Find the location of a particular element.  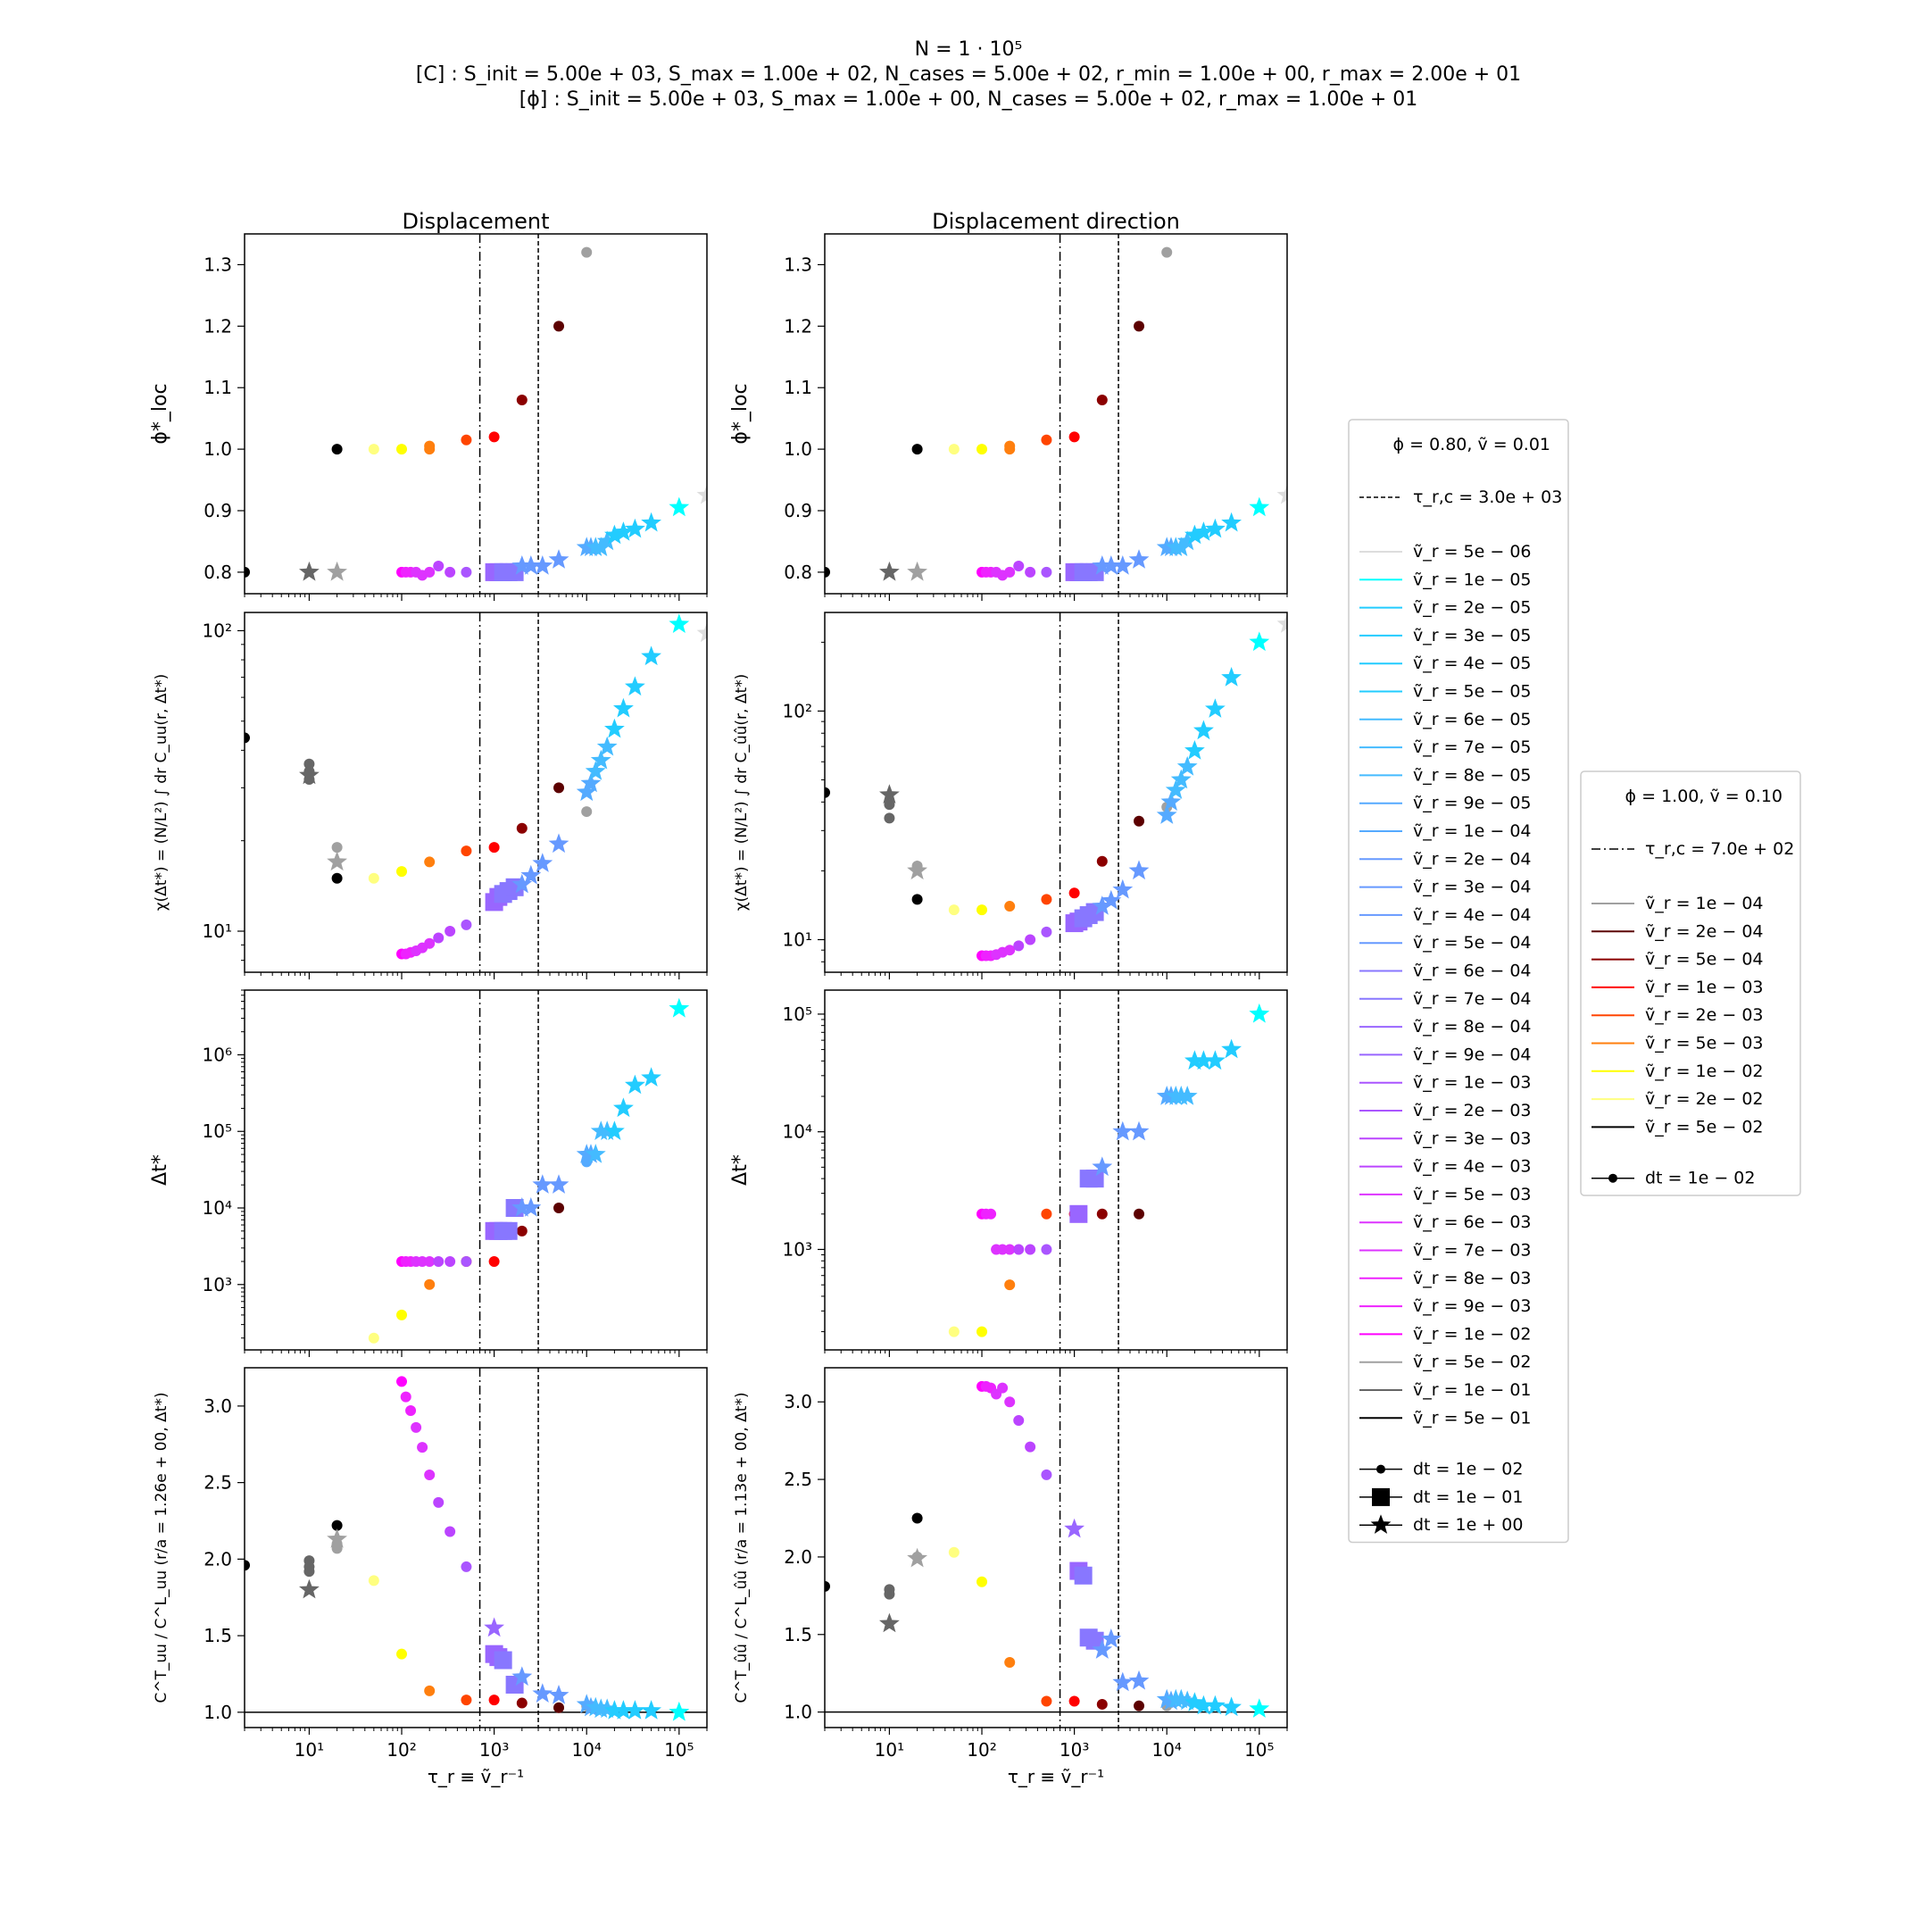

legend-entry-label: ṽ_r = 8e − 04 is located at coordinates (1472, 1027).